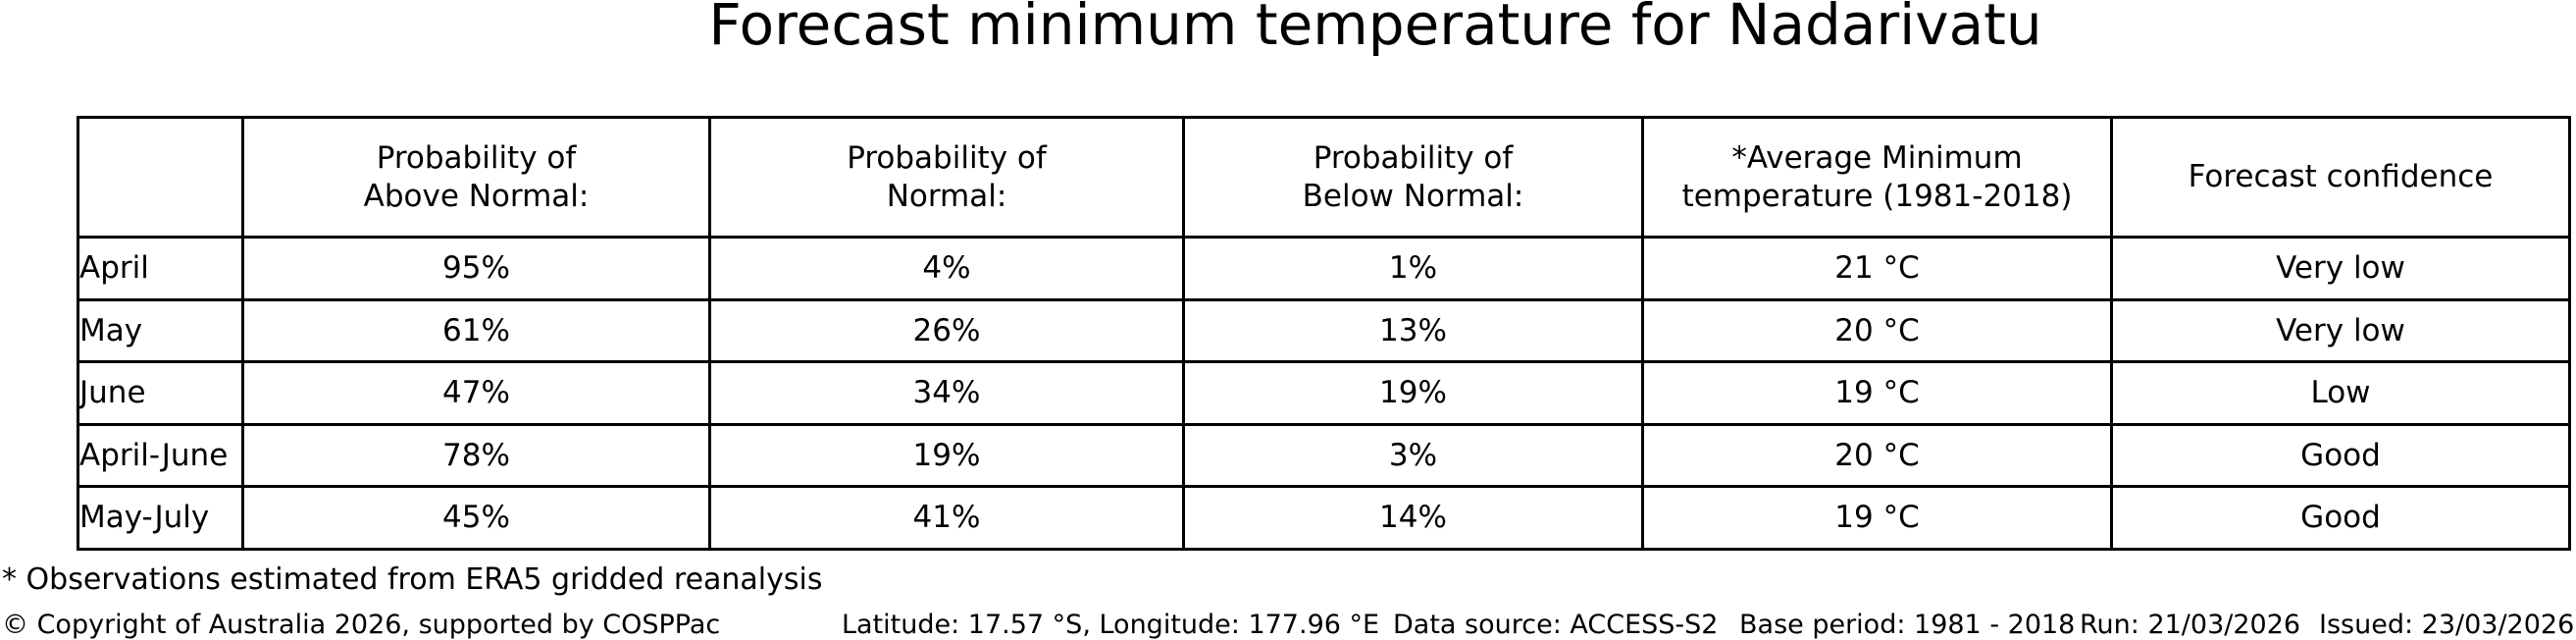  I want to click on data-source-text: Data source: ACCESS-S2, so click(1556, 625).